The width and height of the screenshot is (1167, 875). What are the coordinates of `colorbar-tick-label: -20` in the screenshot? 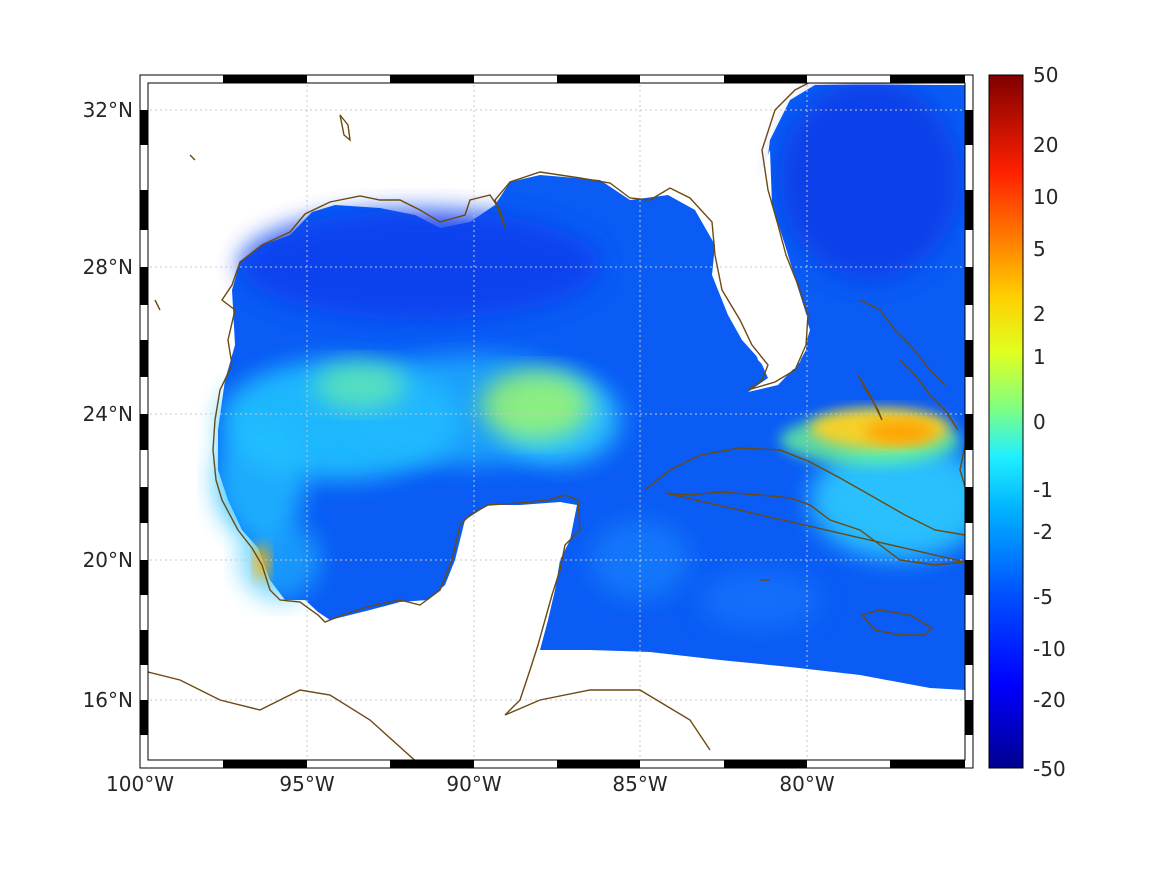 It's located at (1049, 700).